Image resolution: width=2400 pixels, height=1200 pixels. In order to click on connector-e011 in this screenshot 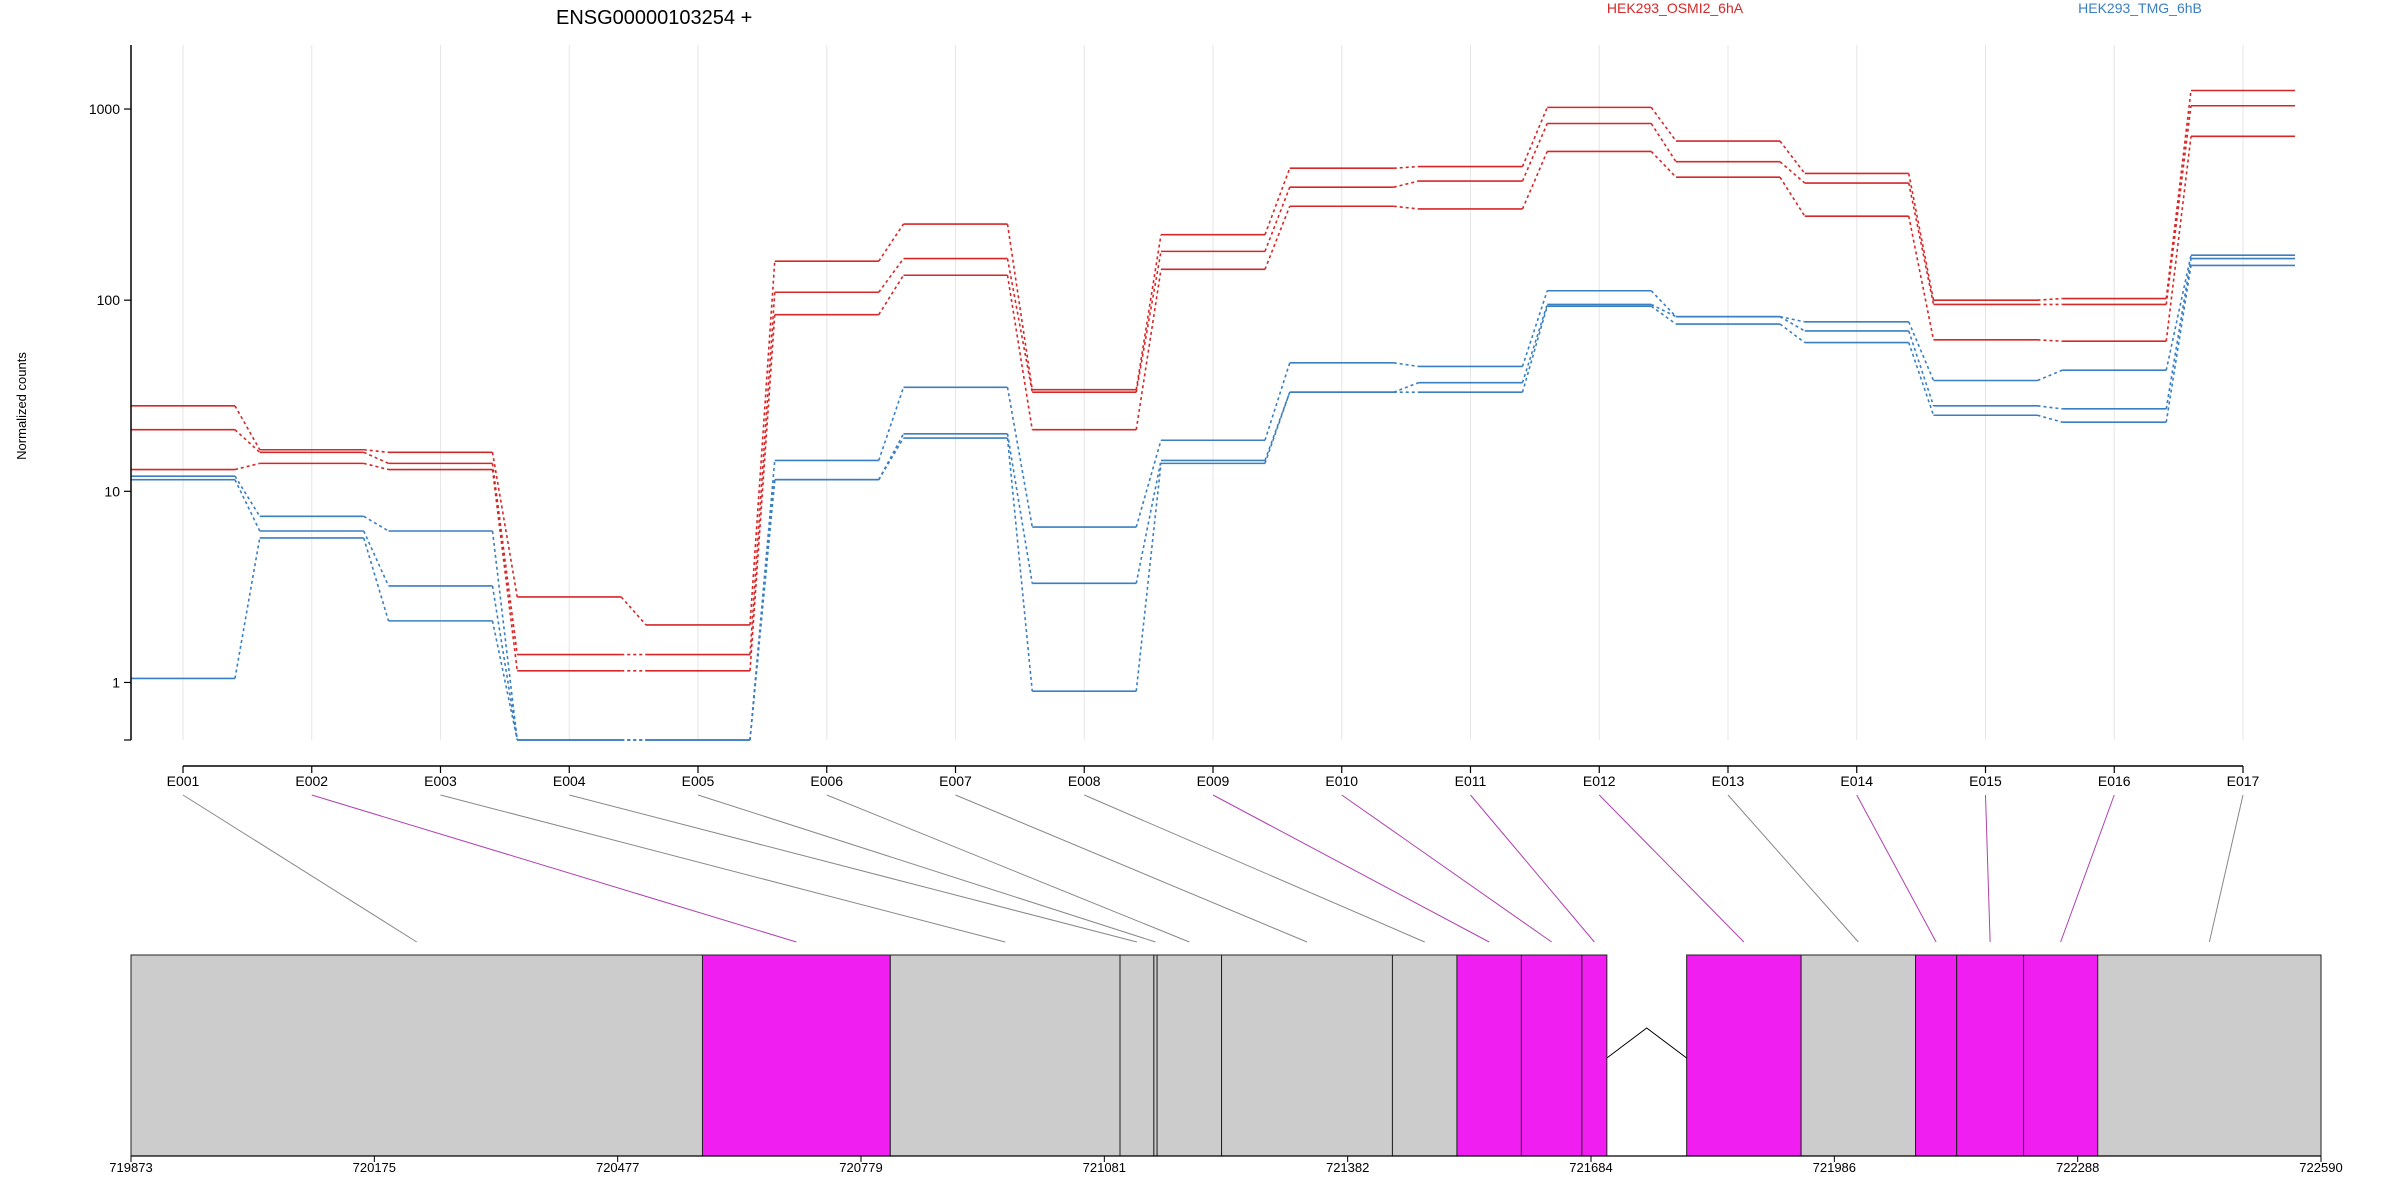, I will do `click(1532, 868)`.